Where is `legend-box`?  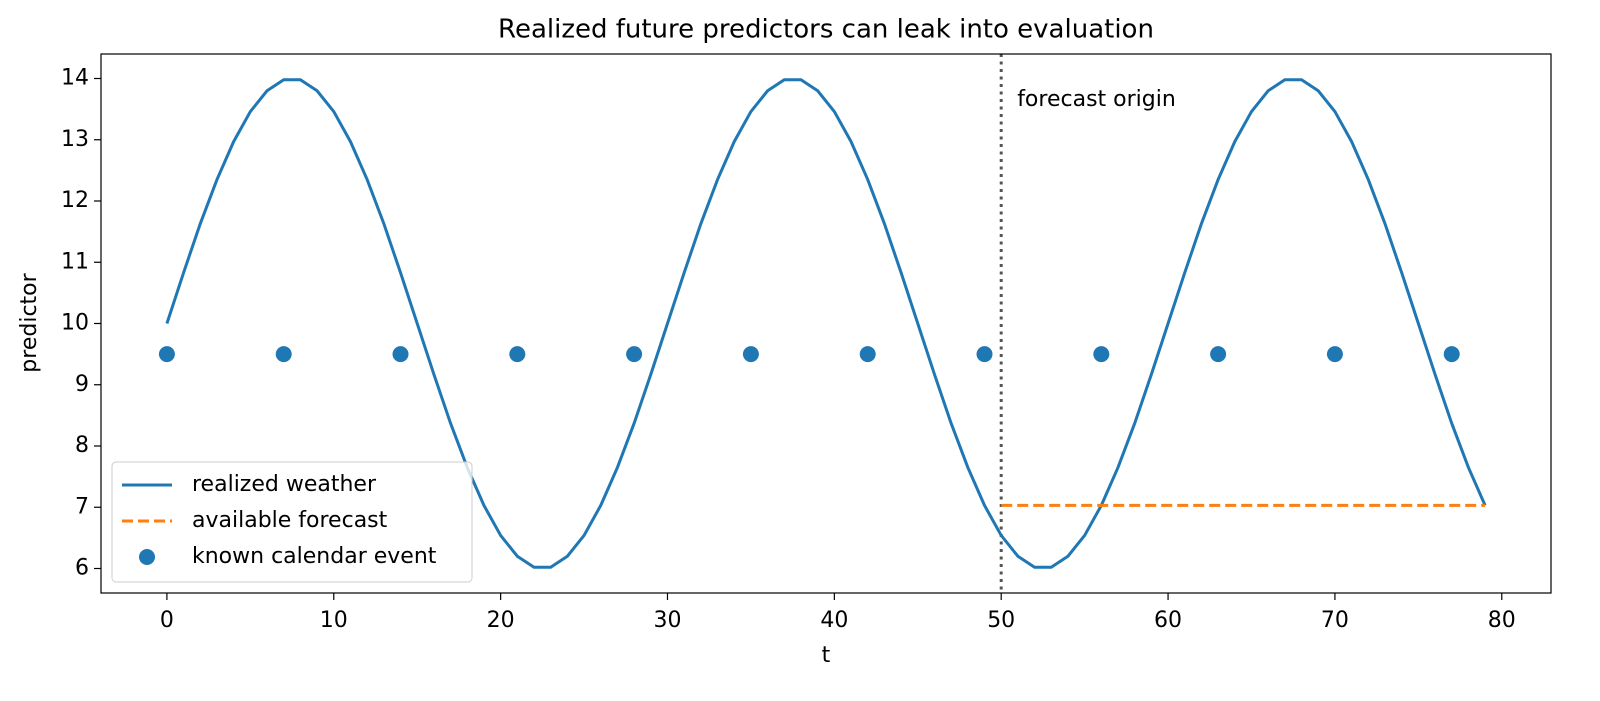
legend-box is located at coordinates (292, 522).